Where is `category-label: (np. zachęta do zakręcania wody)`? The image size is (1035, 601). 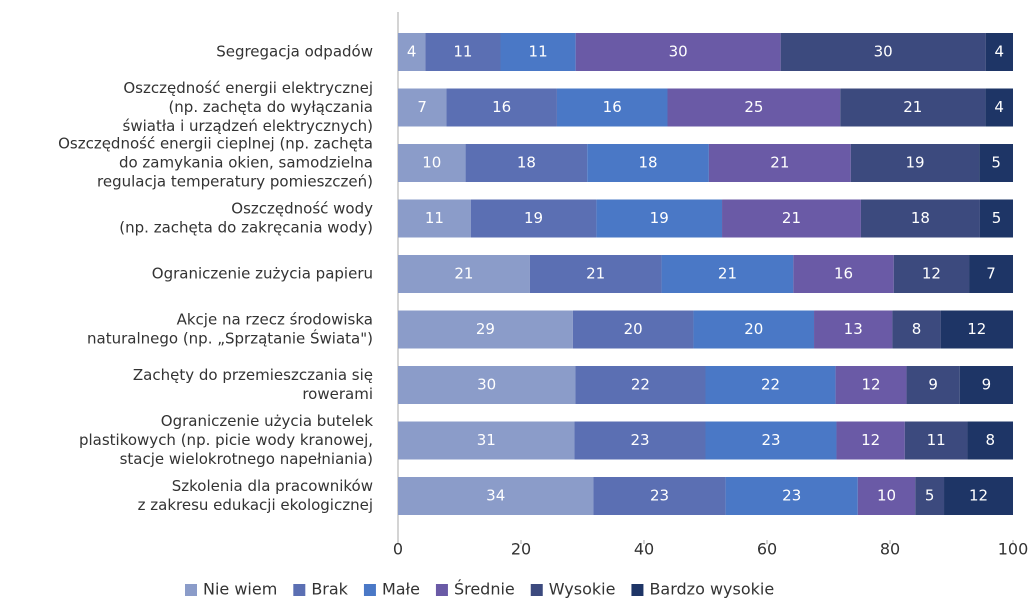
category-label: (np. zachęta do zakręcania wody) is located at coordinates (246, 228).